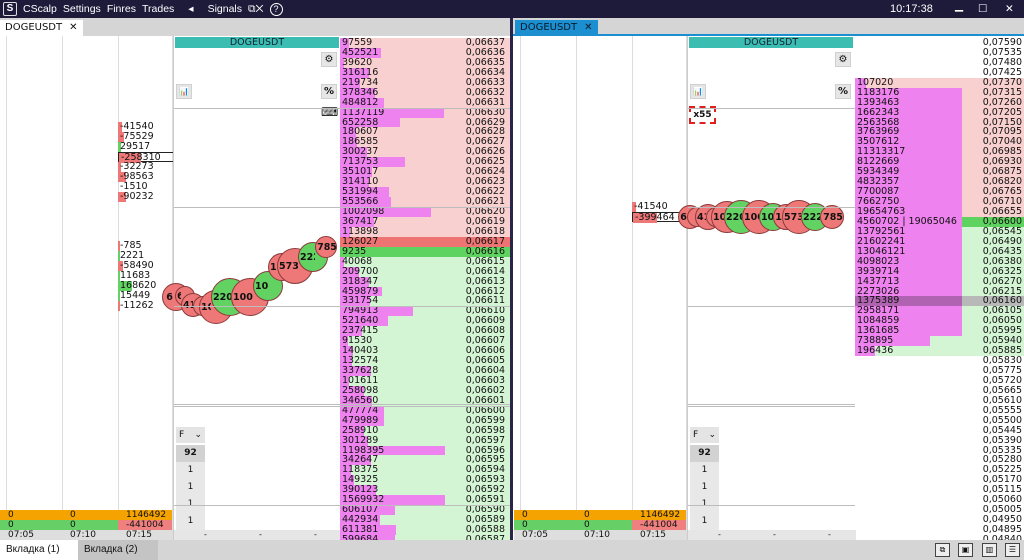  I want to click on tab-left-dogeusdt: DOGEUSDT ✕, so click(41, 28).